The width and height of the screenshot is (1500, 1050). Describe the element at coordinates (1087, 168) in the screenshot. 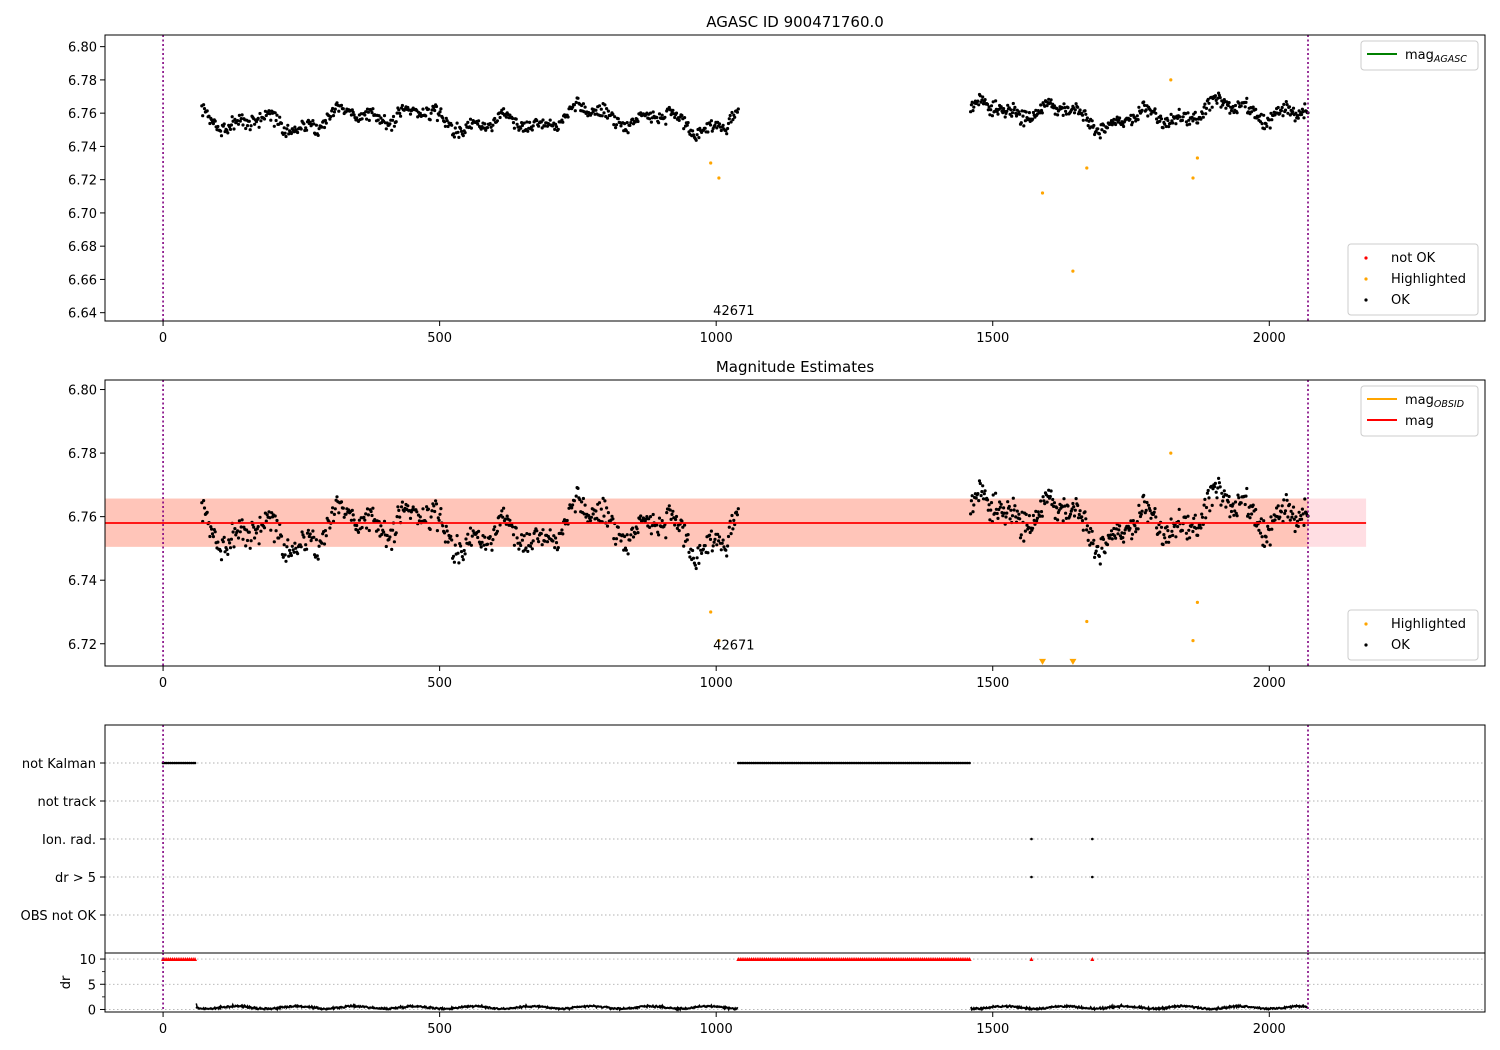

I see `highlighted-point` at that location.